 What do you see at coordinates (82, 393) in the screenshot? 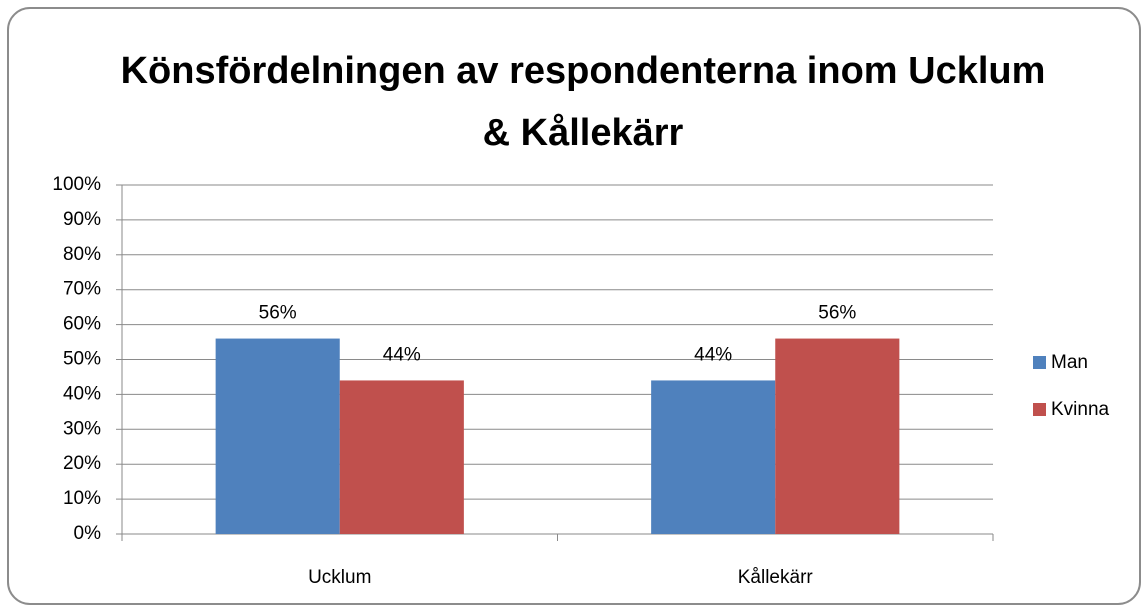
I see `y-tick-label: 40%` at bounding box center [82, 393].